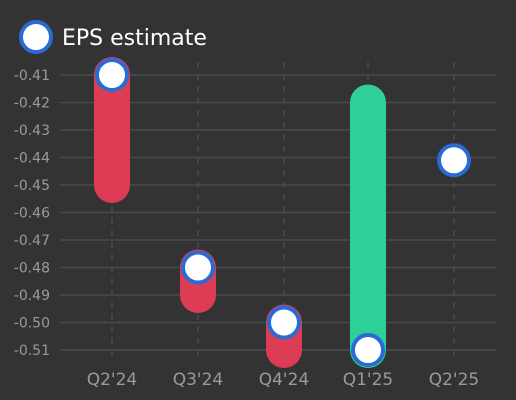 This screenshot has height=400, width=516. Describe the element at coordinates (32, 186) in the screenshot. I see `y-tick-label: -0.45` at that location.